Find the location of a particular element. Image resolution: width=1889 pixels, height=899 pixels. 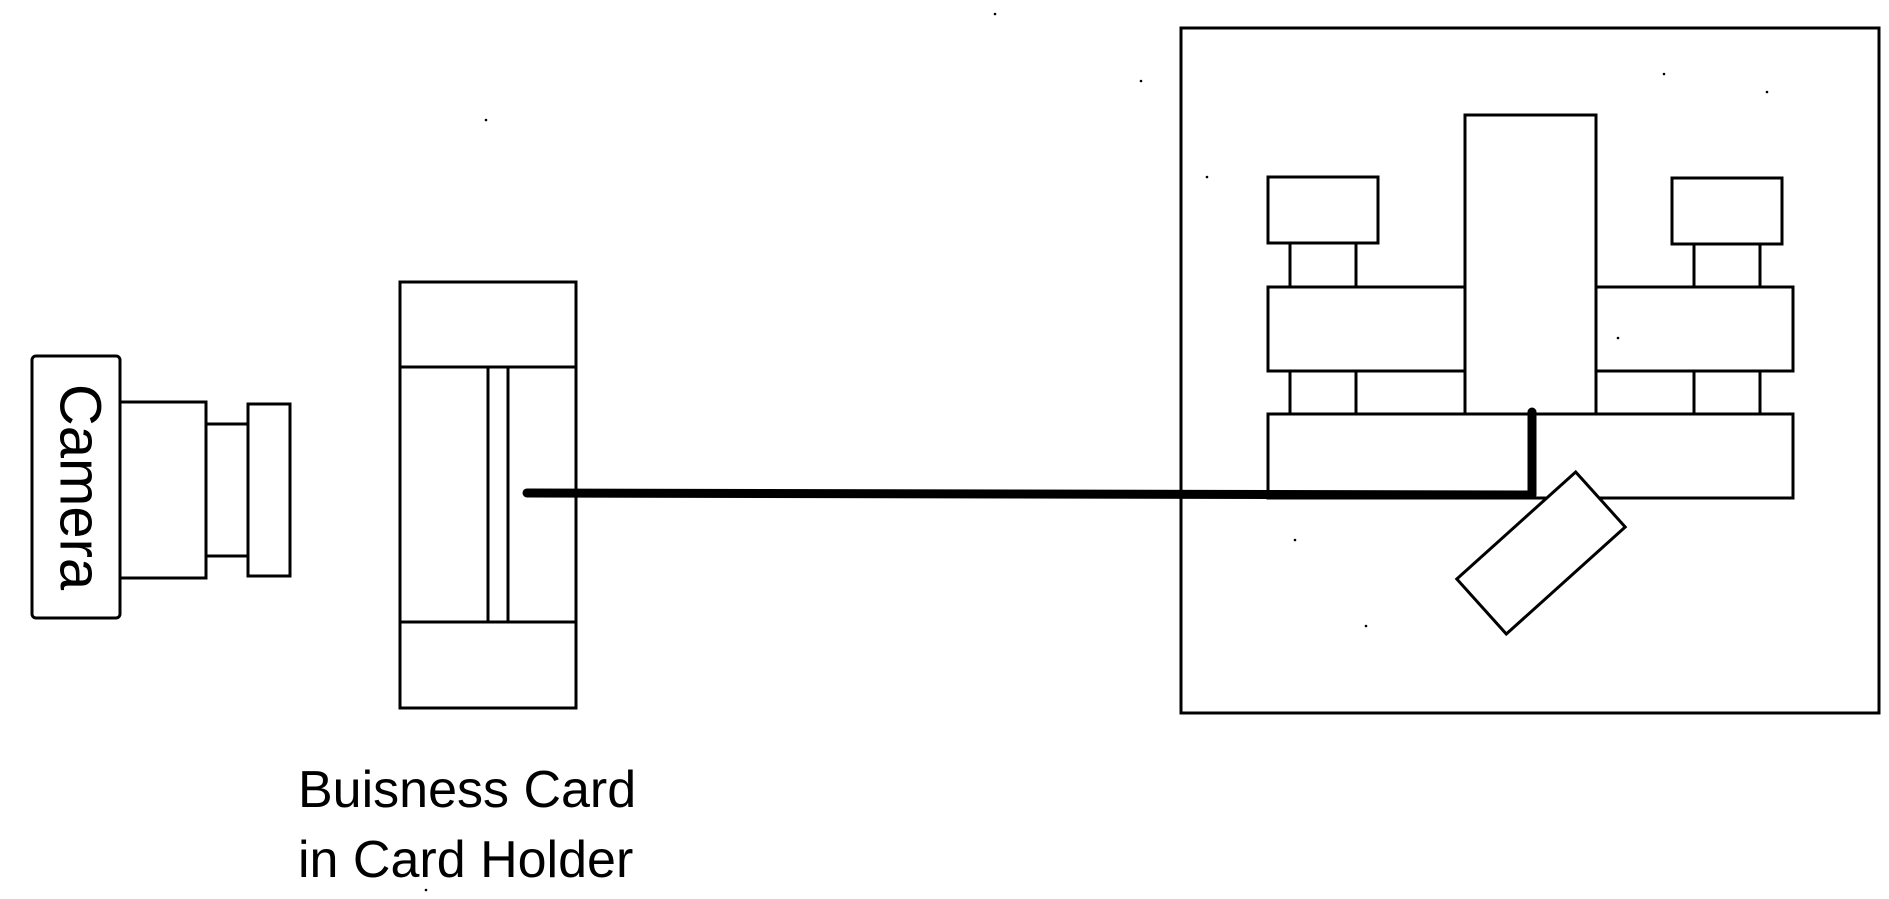

caption-line-2: in Card Holder is located at coordinates (466, 860).